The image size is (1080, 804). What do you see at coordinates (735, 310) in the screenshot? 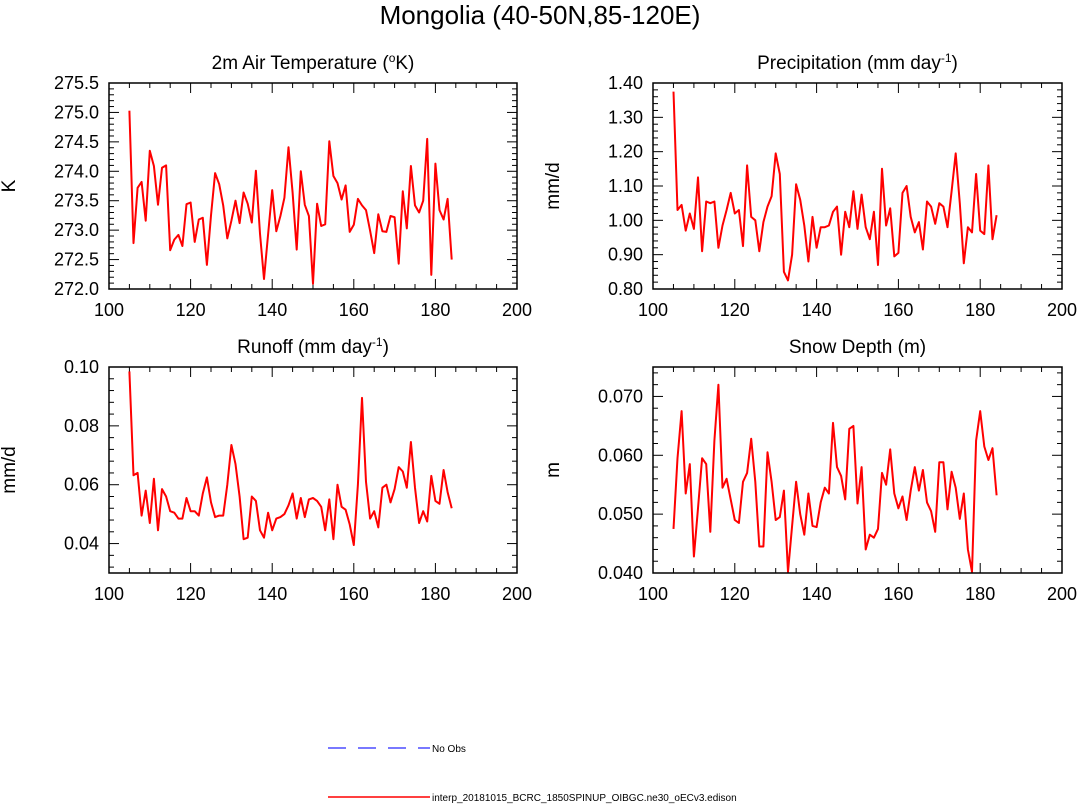
I see `precipitation-x-tick-label: 120` at bounding box center [735, 310].